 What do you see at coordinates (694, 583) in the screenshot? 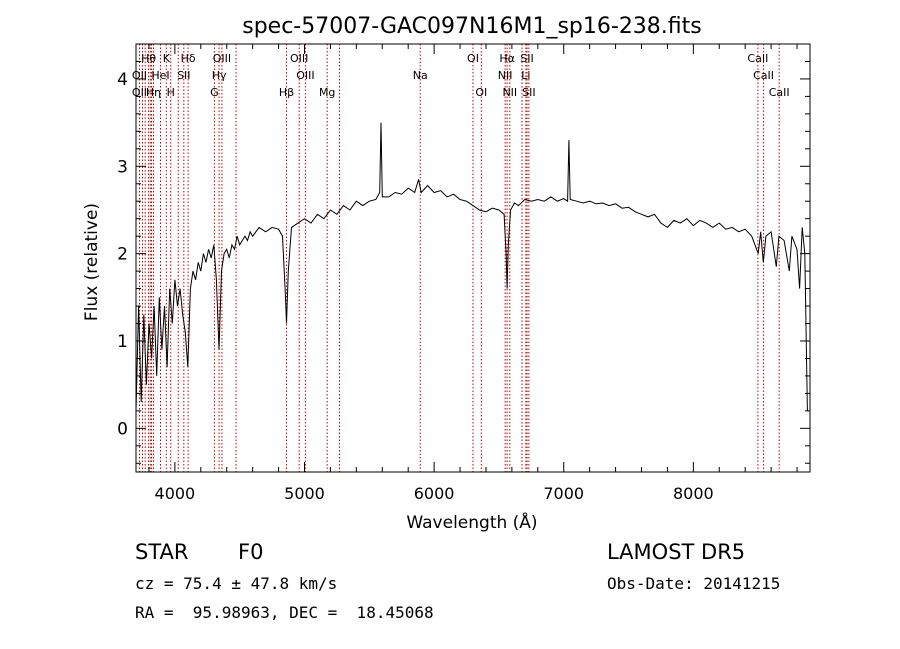
I see `observation-date: Obs-Date: 20141215` at bounding box center [694, 583].